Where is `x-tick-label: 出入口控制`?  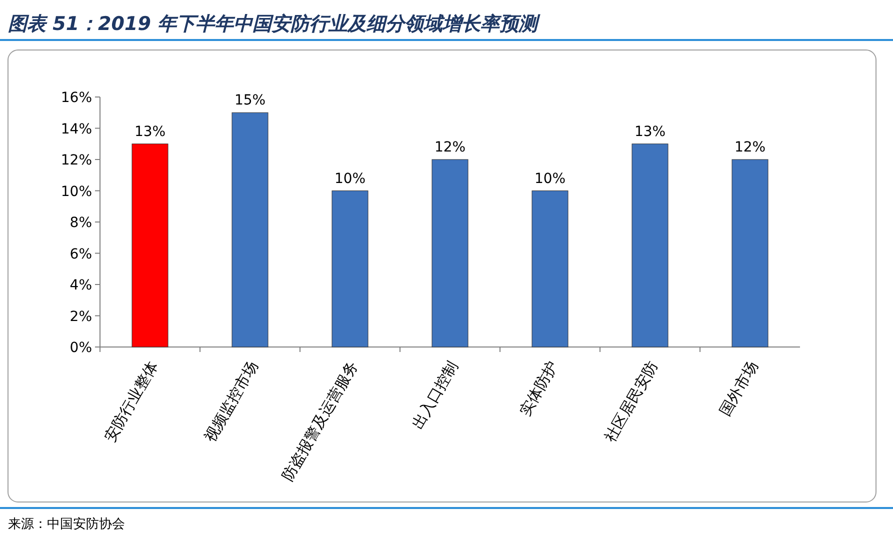
x-tick-label: 出入口控制 is located at coordinates (435, 395).